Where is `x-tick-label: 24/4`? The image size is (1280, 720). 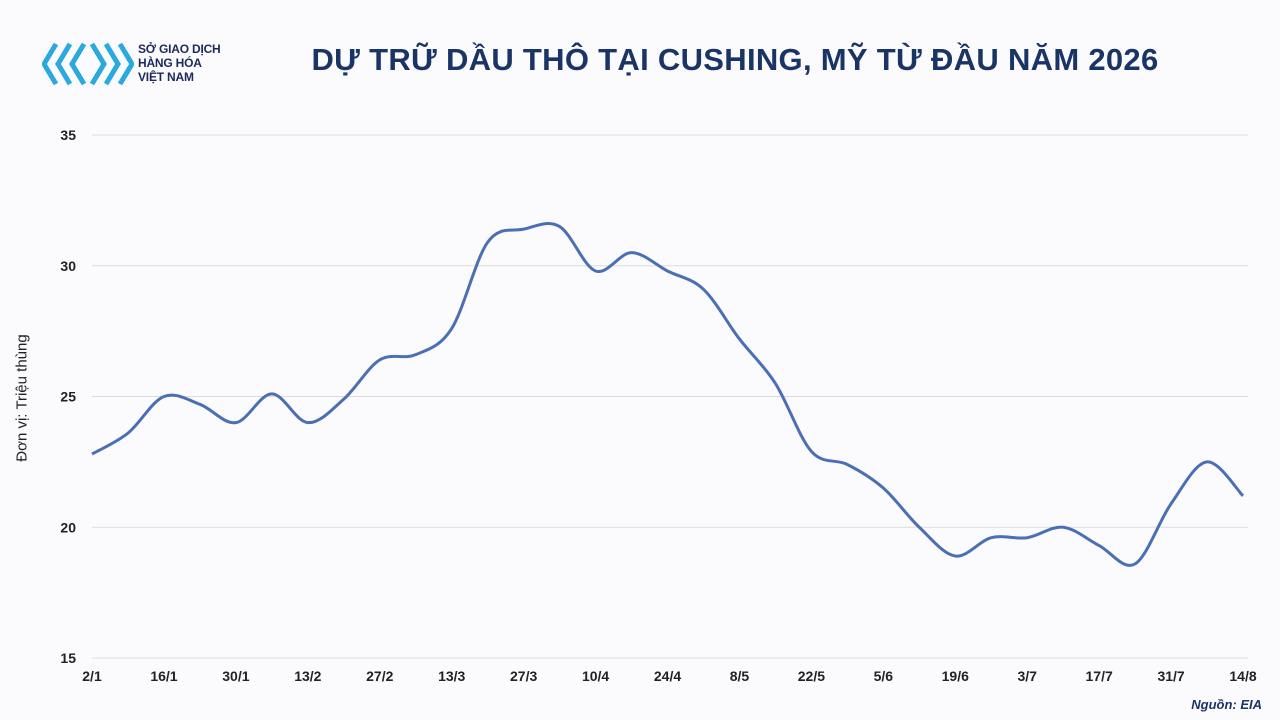
x-tick-label: 24/4 is located at coordinates (667, 676).